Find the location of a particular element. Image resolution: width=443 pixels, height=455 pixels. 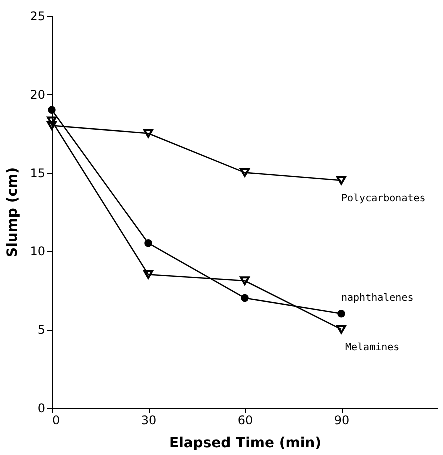

y-tick-label: 10 is located at coordinates (38, 251).